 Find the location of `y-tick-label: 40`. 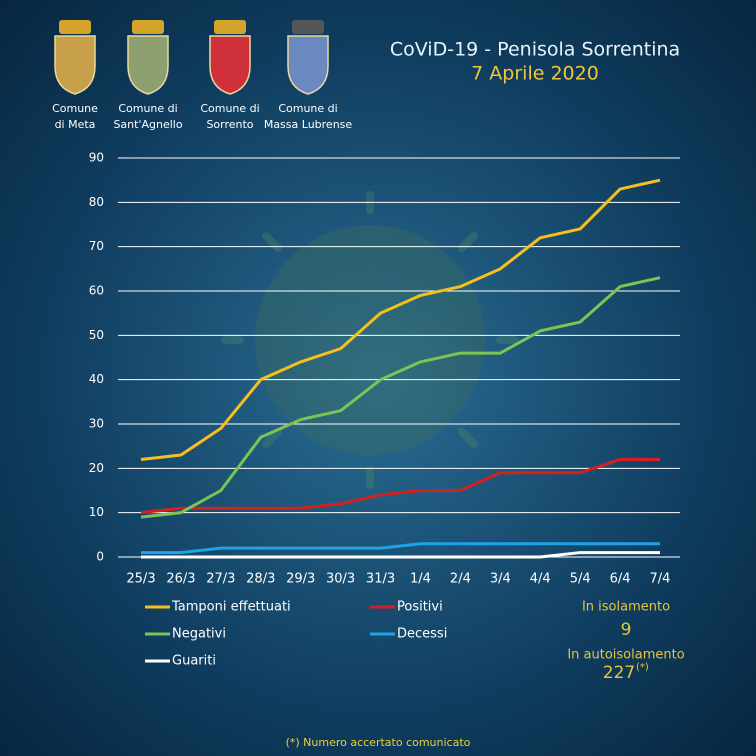

y-tick-label: 40 is located at coordinates (96, 379).